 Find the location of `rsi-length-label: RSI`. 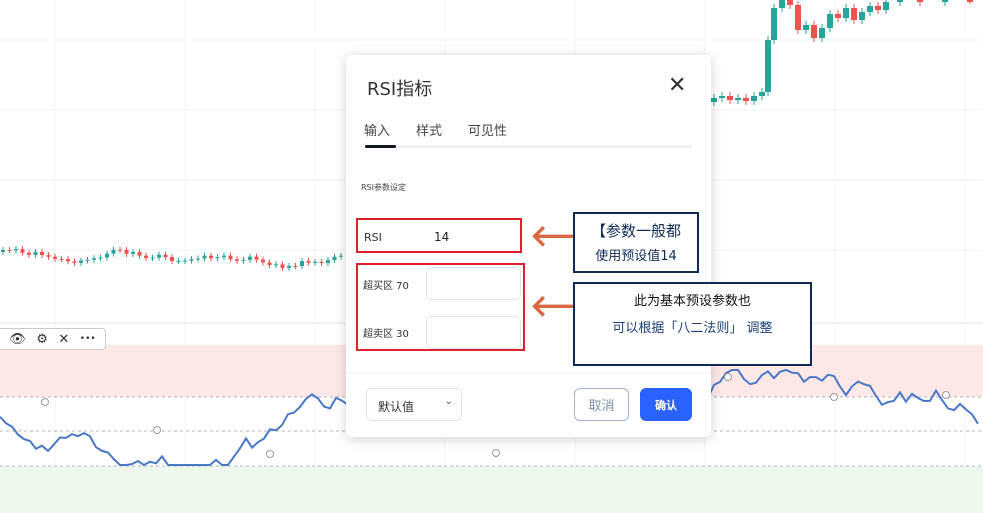

rsi-length-label: RSI is located at coordinates (373, 237).